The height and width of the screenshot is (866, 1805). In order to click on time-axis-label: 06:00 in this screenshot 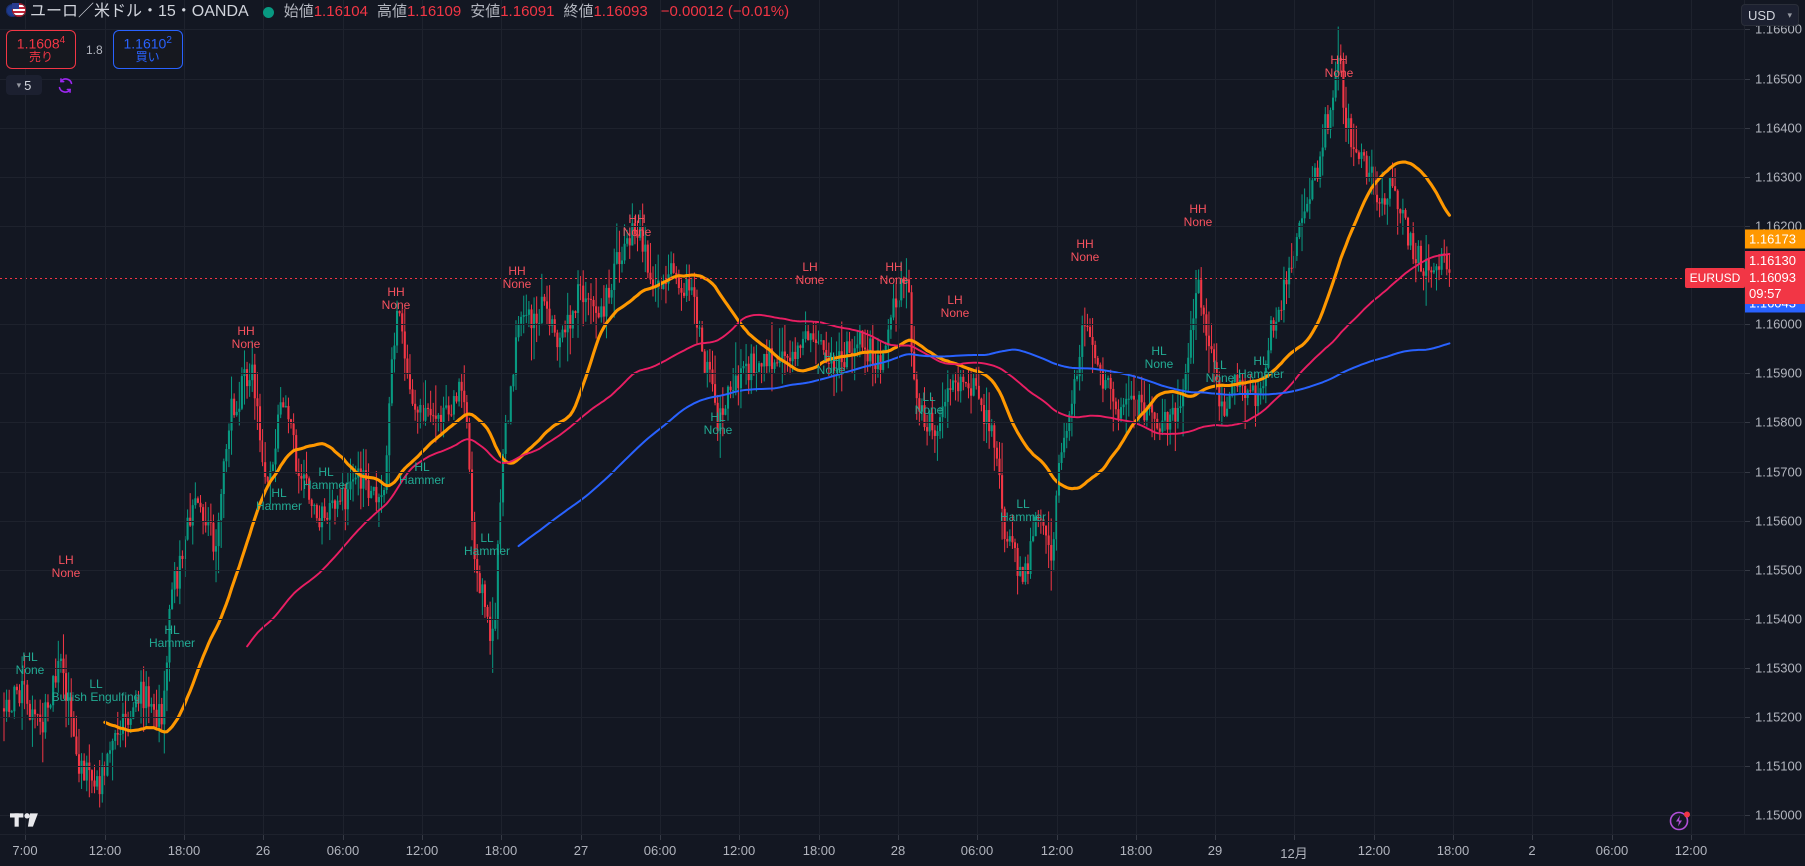, I will do `click(977, 850)`.